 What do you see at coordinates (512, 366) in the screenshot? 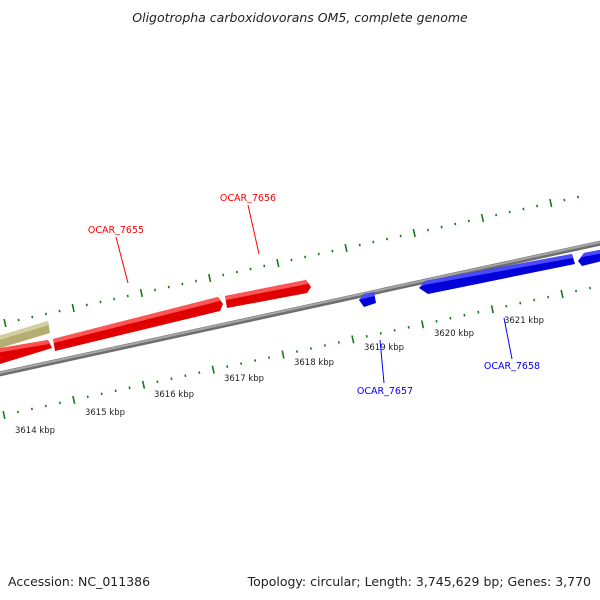
I see `gene-label-ocar-7658: OCAR_7658` at bounding box center [512, 366].